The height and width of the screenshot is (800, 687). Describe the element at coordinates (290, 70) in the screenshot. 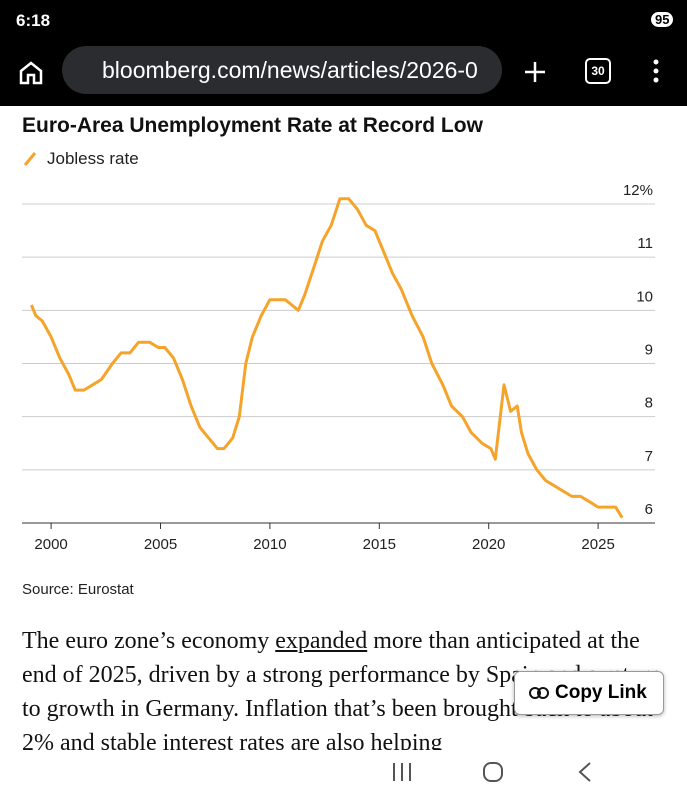

I see `url: bloomberg.com/news/articles/2026-0` at that location.